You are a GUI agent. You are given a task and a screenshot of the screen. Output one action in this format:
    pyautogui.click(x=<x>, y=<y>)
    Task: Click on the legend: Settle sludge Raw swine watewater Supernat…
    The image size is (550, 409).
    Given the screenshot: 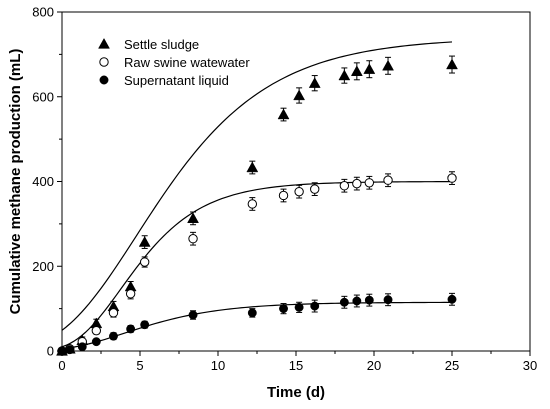 What is the action you would take?
    pyautogui.click(x=174, y=62)
    